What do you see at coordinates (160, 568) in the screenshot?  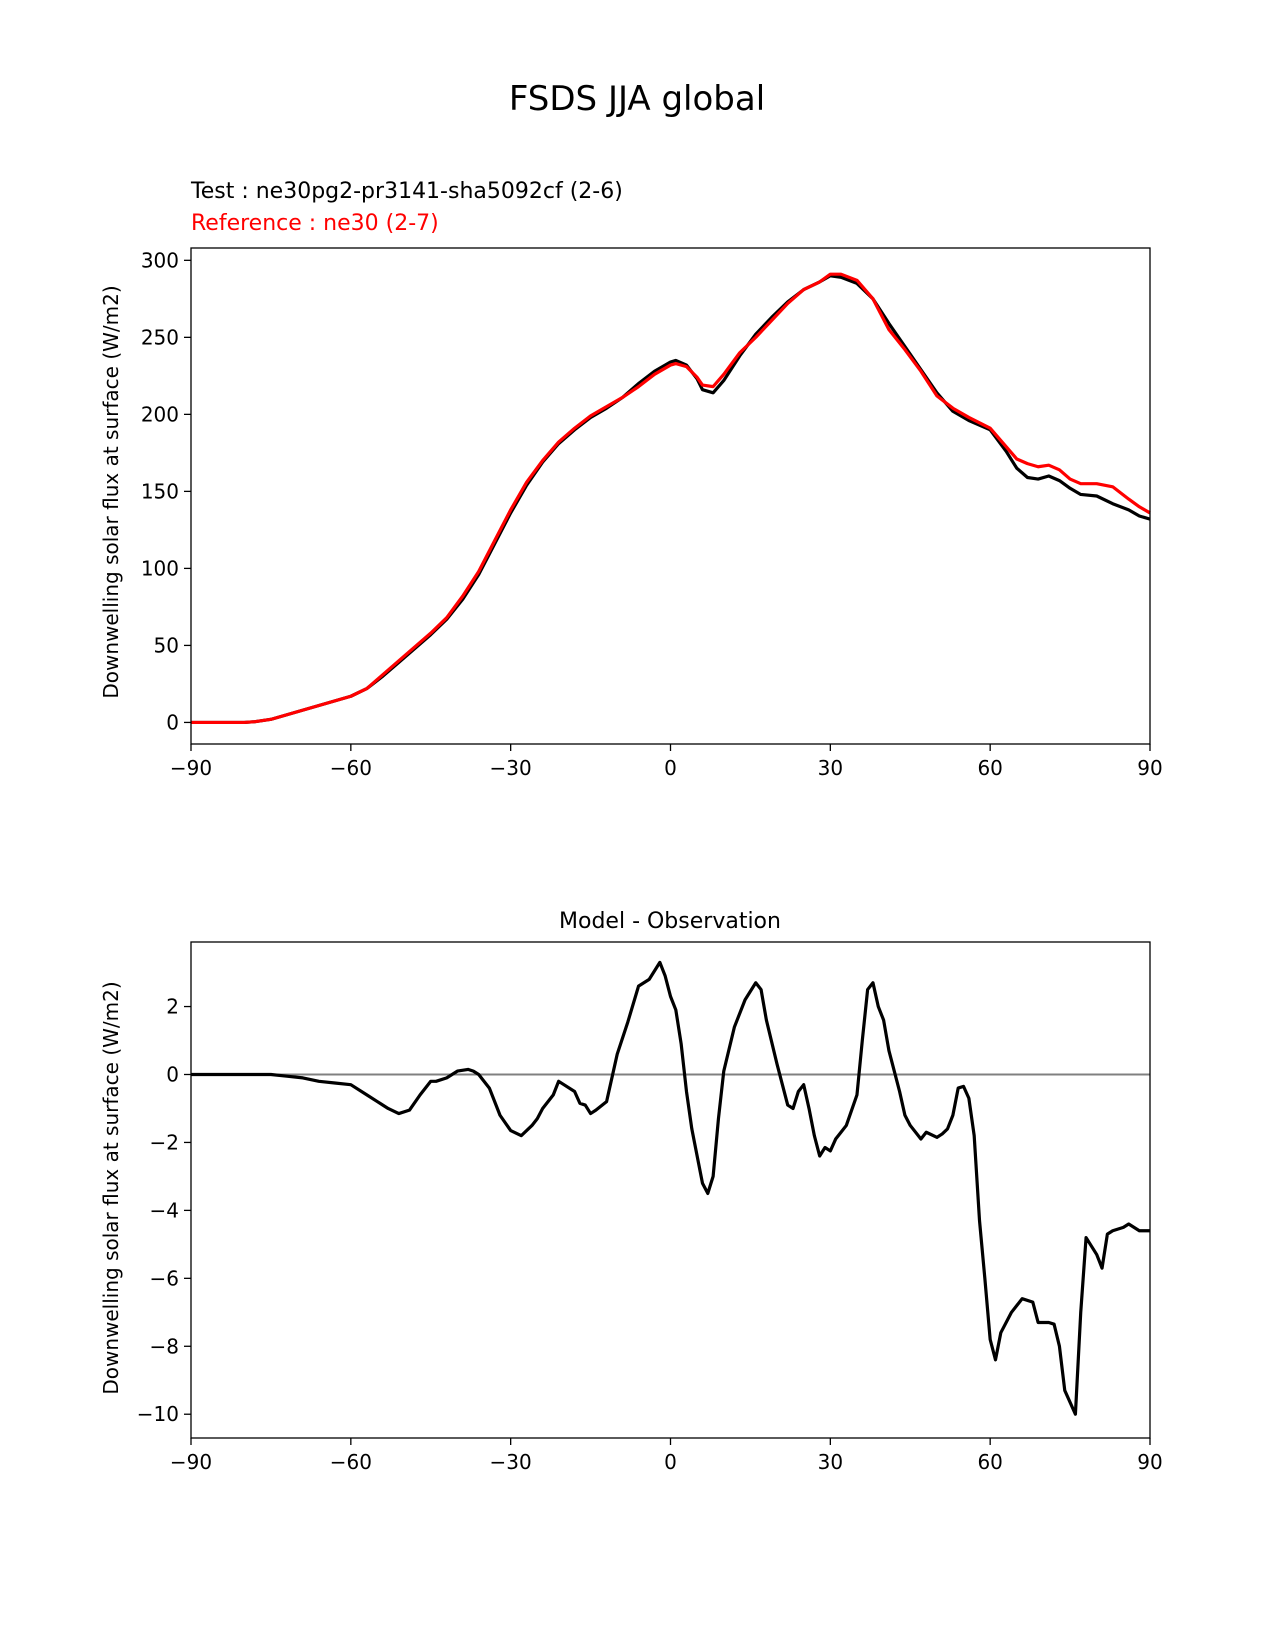 I see `y-tick-label: 100` at bounding box center [160, 568].